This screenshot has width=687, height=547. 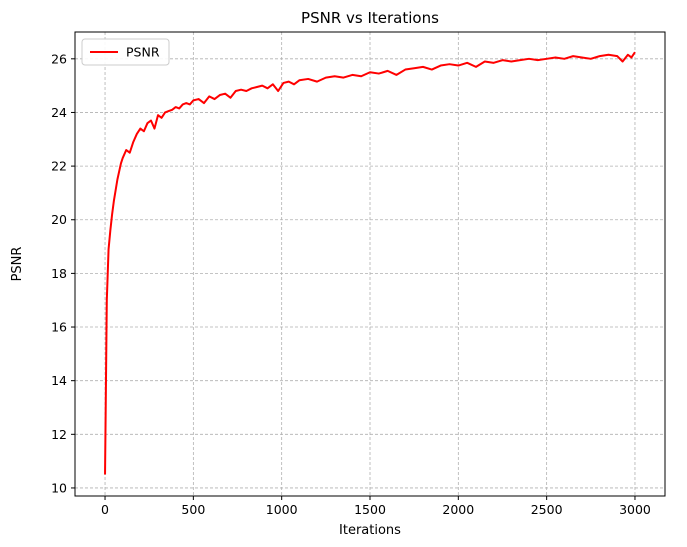 I want to click on y-tick-label: 22, so click(x=59, y=166).